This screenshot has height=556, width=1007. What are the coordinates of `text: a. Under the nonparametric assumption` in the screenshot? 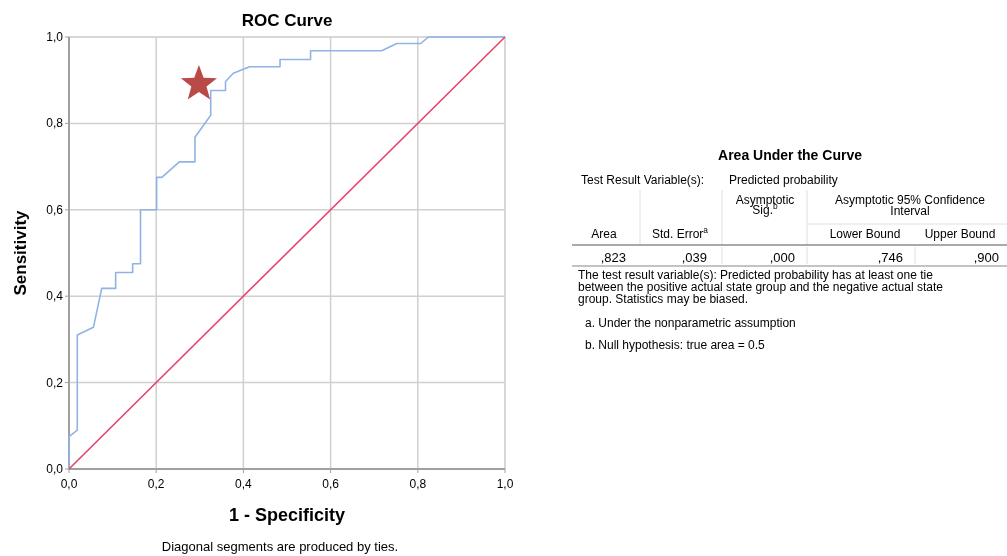 It's located at (690, 323).